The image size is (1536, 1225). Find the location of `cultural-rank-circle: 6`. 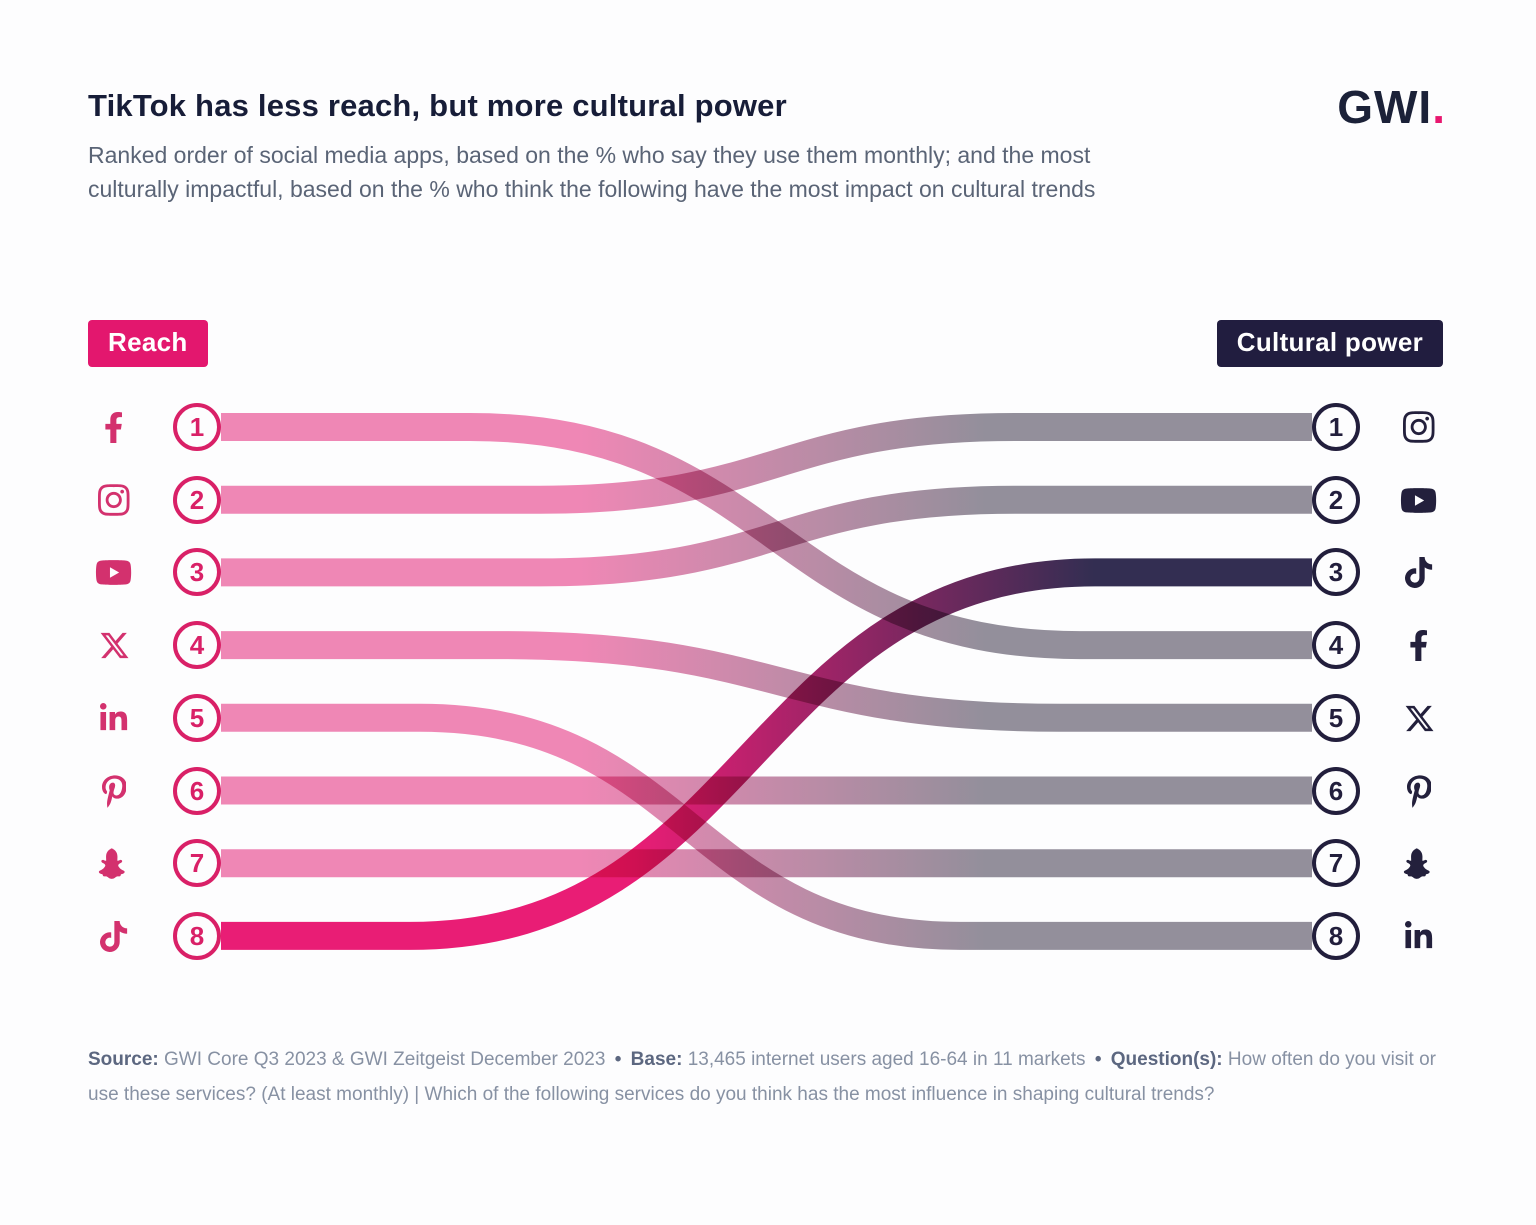

cultural-rank-circle: 6 is located at coordinates (1336, 791).